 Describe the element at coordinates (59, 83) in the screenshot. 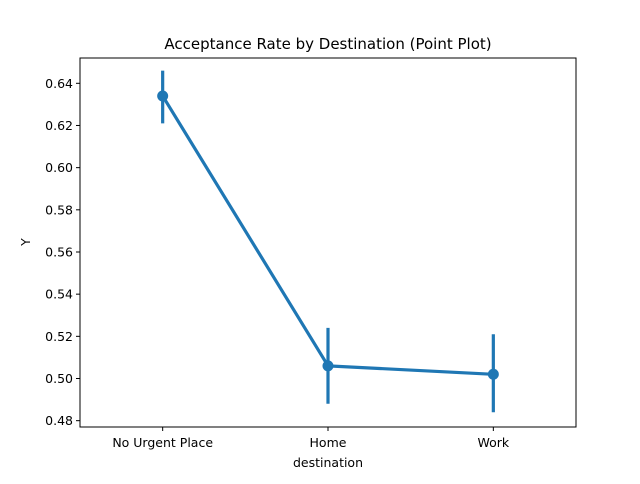

I see `y-tick-label: 0.64` at that location.